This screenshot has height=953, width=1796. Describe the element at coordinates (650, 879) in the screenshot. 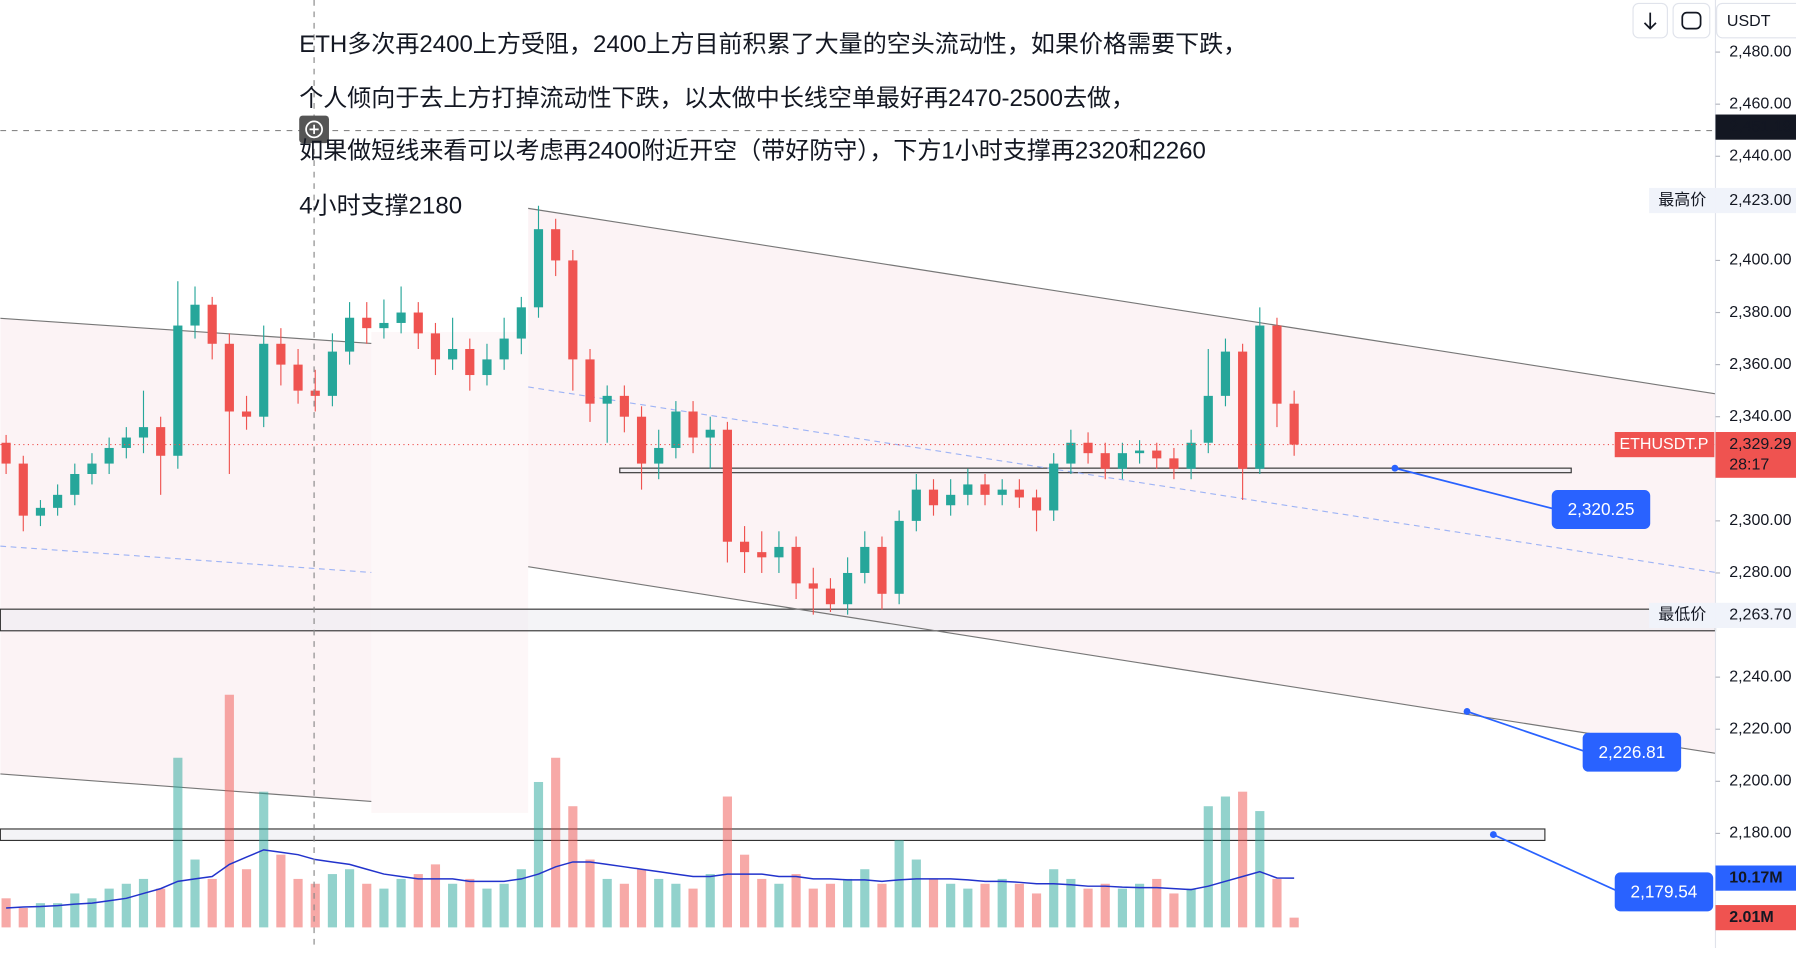

I see `volume-ma` at that location.